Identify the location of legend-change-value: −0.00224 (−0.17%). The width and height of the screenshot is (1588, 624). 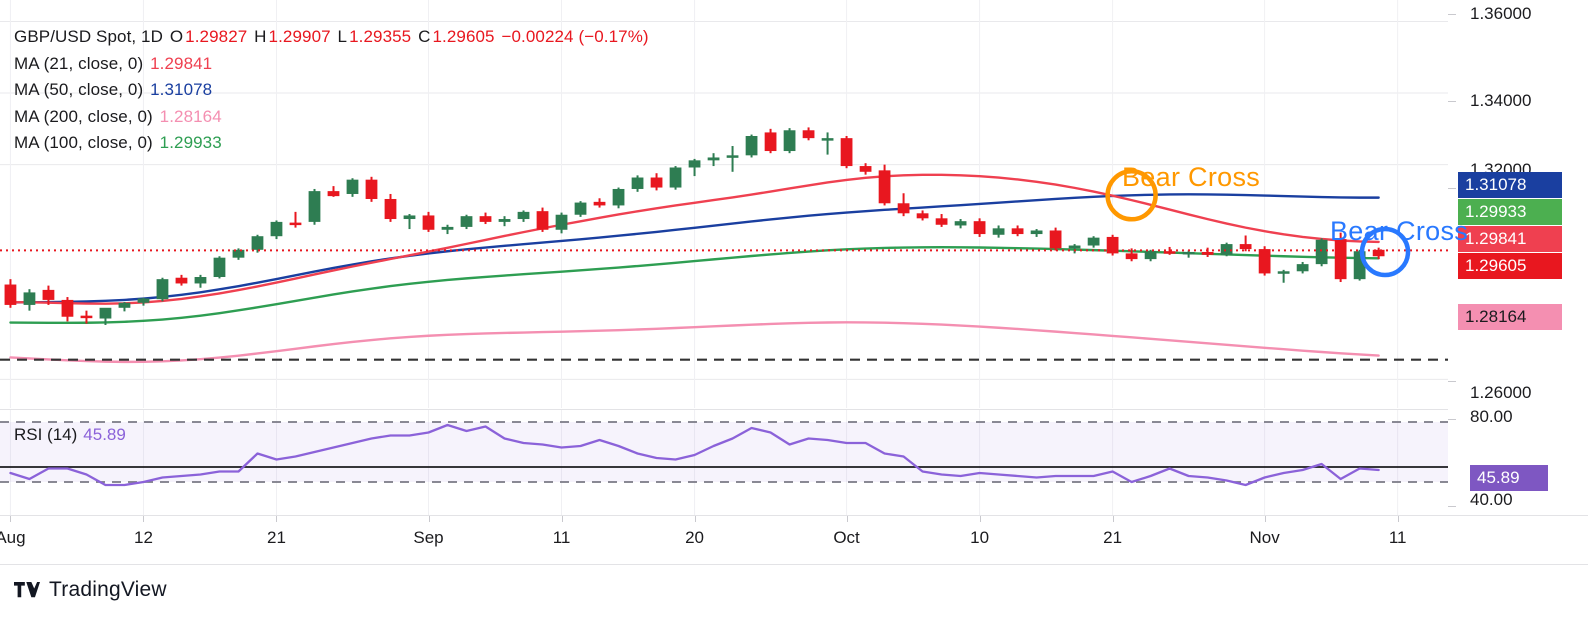
(575, 36).